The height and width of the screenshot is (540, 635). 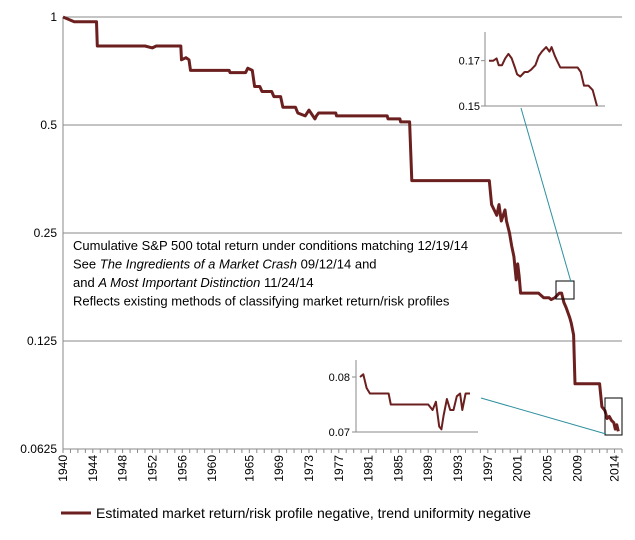 What do you see at coordinates (249, 468) in the screenshot?
I see `x-tick-label: 1965` at bounding box center [249, 468].